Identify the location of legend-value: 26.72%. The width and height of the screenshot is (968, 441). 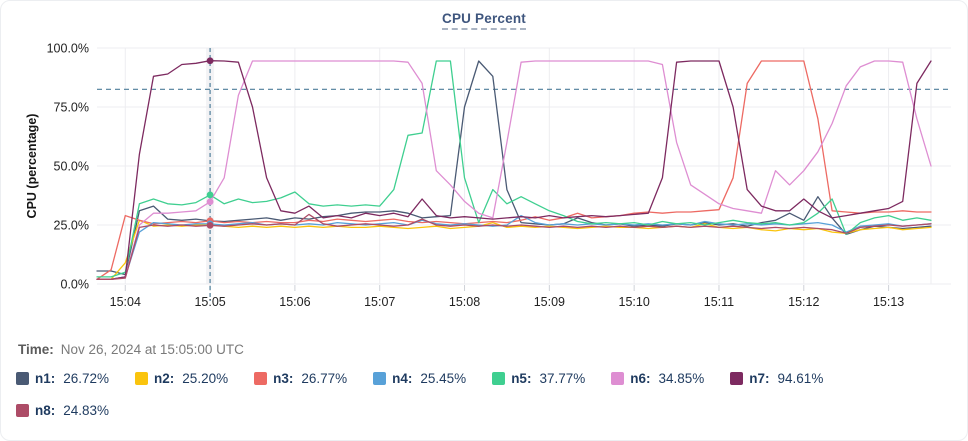
(86, 378).